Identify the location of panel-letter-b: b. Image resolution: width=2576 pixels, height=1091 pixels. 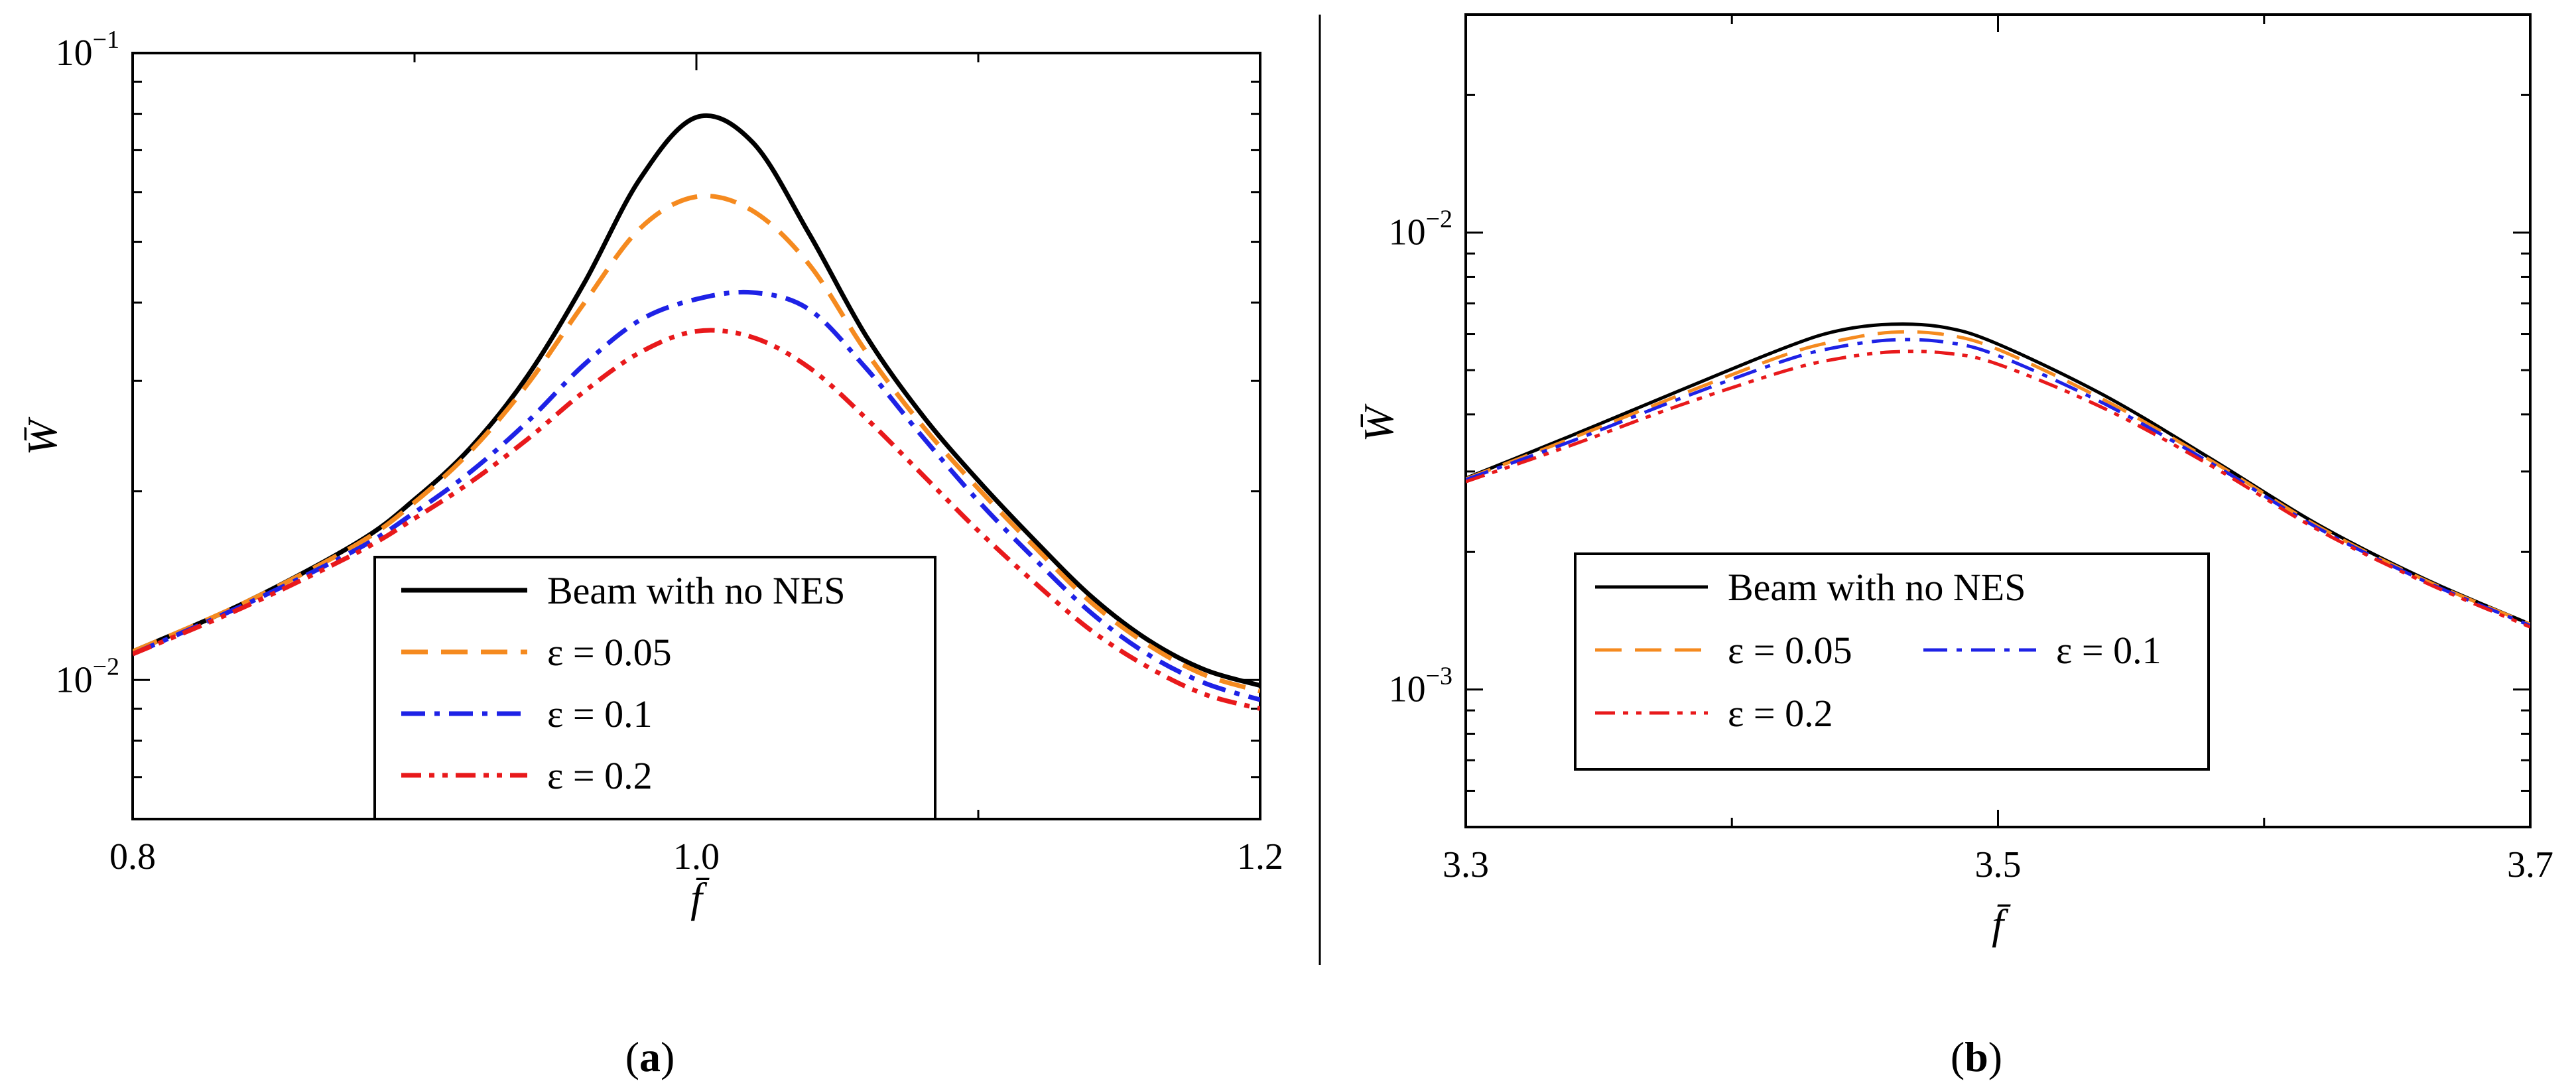
(1976, 1057).